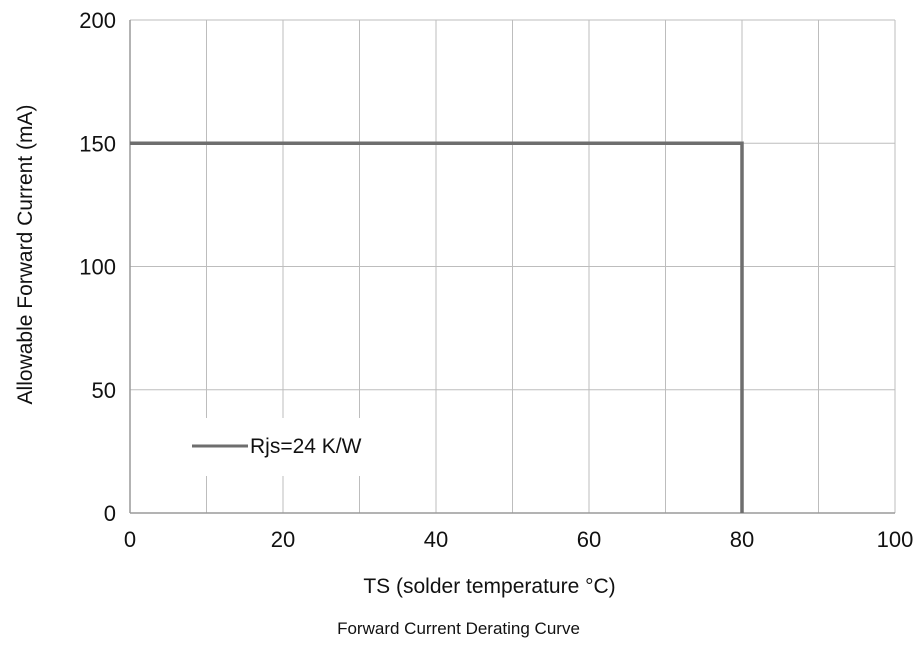 The image size is (920, 646). I want to click on x-tick-label-20: 20, so click(283, 539).